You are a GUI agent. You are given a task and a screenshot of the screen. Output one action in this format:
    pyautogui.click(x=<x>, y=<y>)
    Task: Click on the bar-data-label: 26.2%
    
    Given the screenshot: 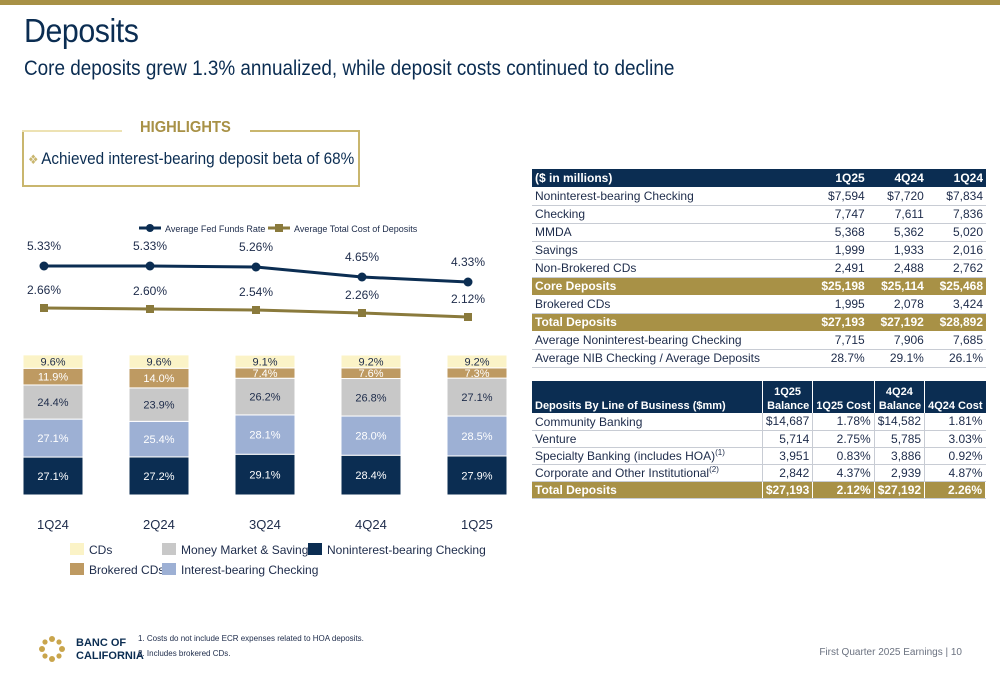 What is the action you would take?
    pyautogui.click(x=264, y=398)
    